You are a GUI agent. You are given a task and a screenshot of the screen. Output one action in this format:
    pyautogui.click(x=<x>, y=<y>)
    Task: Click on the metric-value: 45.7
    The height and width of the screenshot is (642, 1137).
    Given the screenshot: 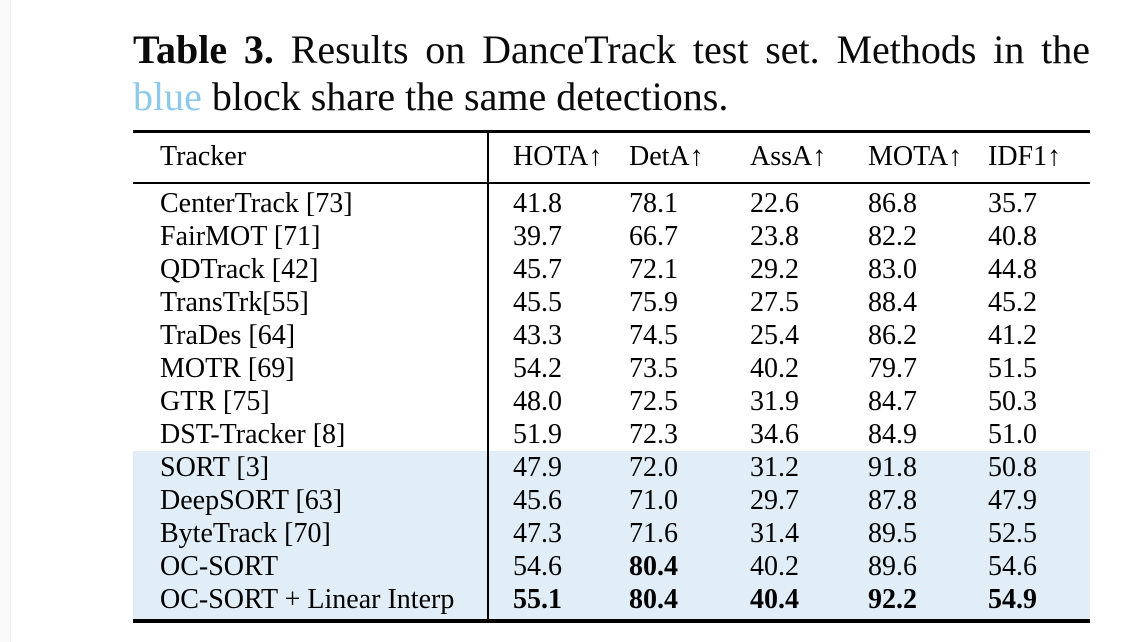 What is the action you would take?
    pyautogui.click(x=558, y=269)
    